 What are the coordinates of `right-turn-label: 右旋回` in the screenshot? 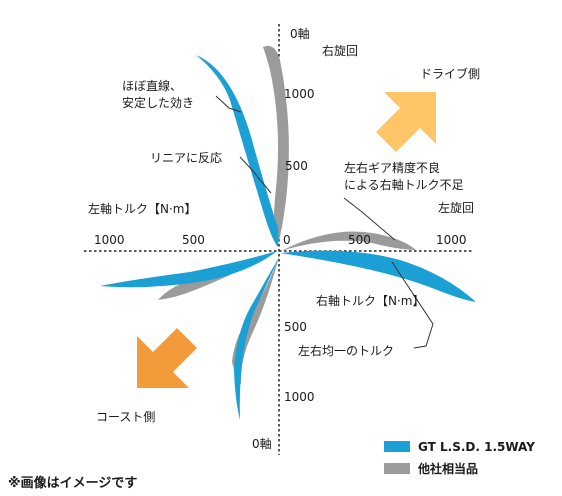 It's located at (340, 50).